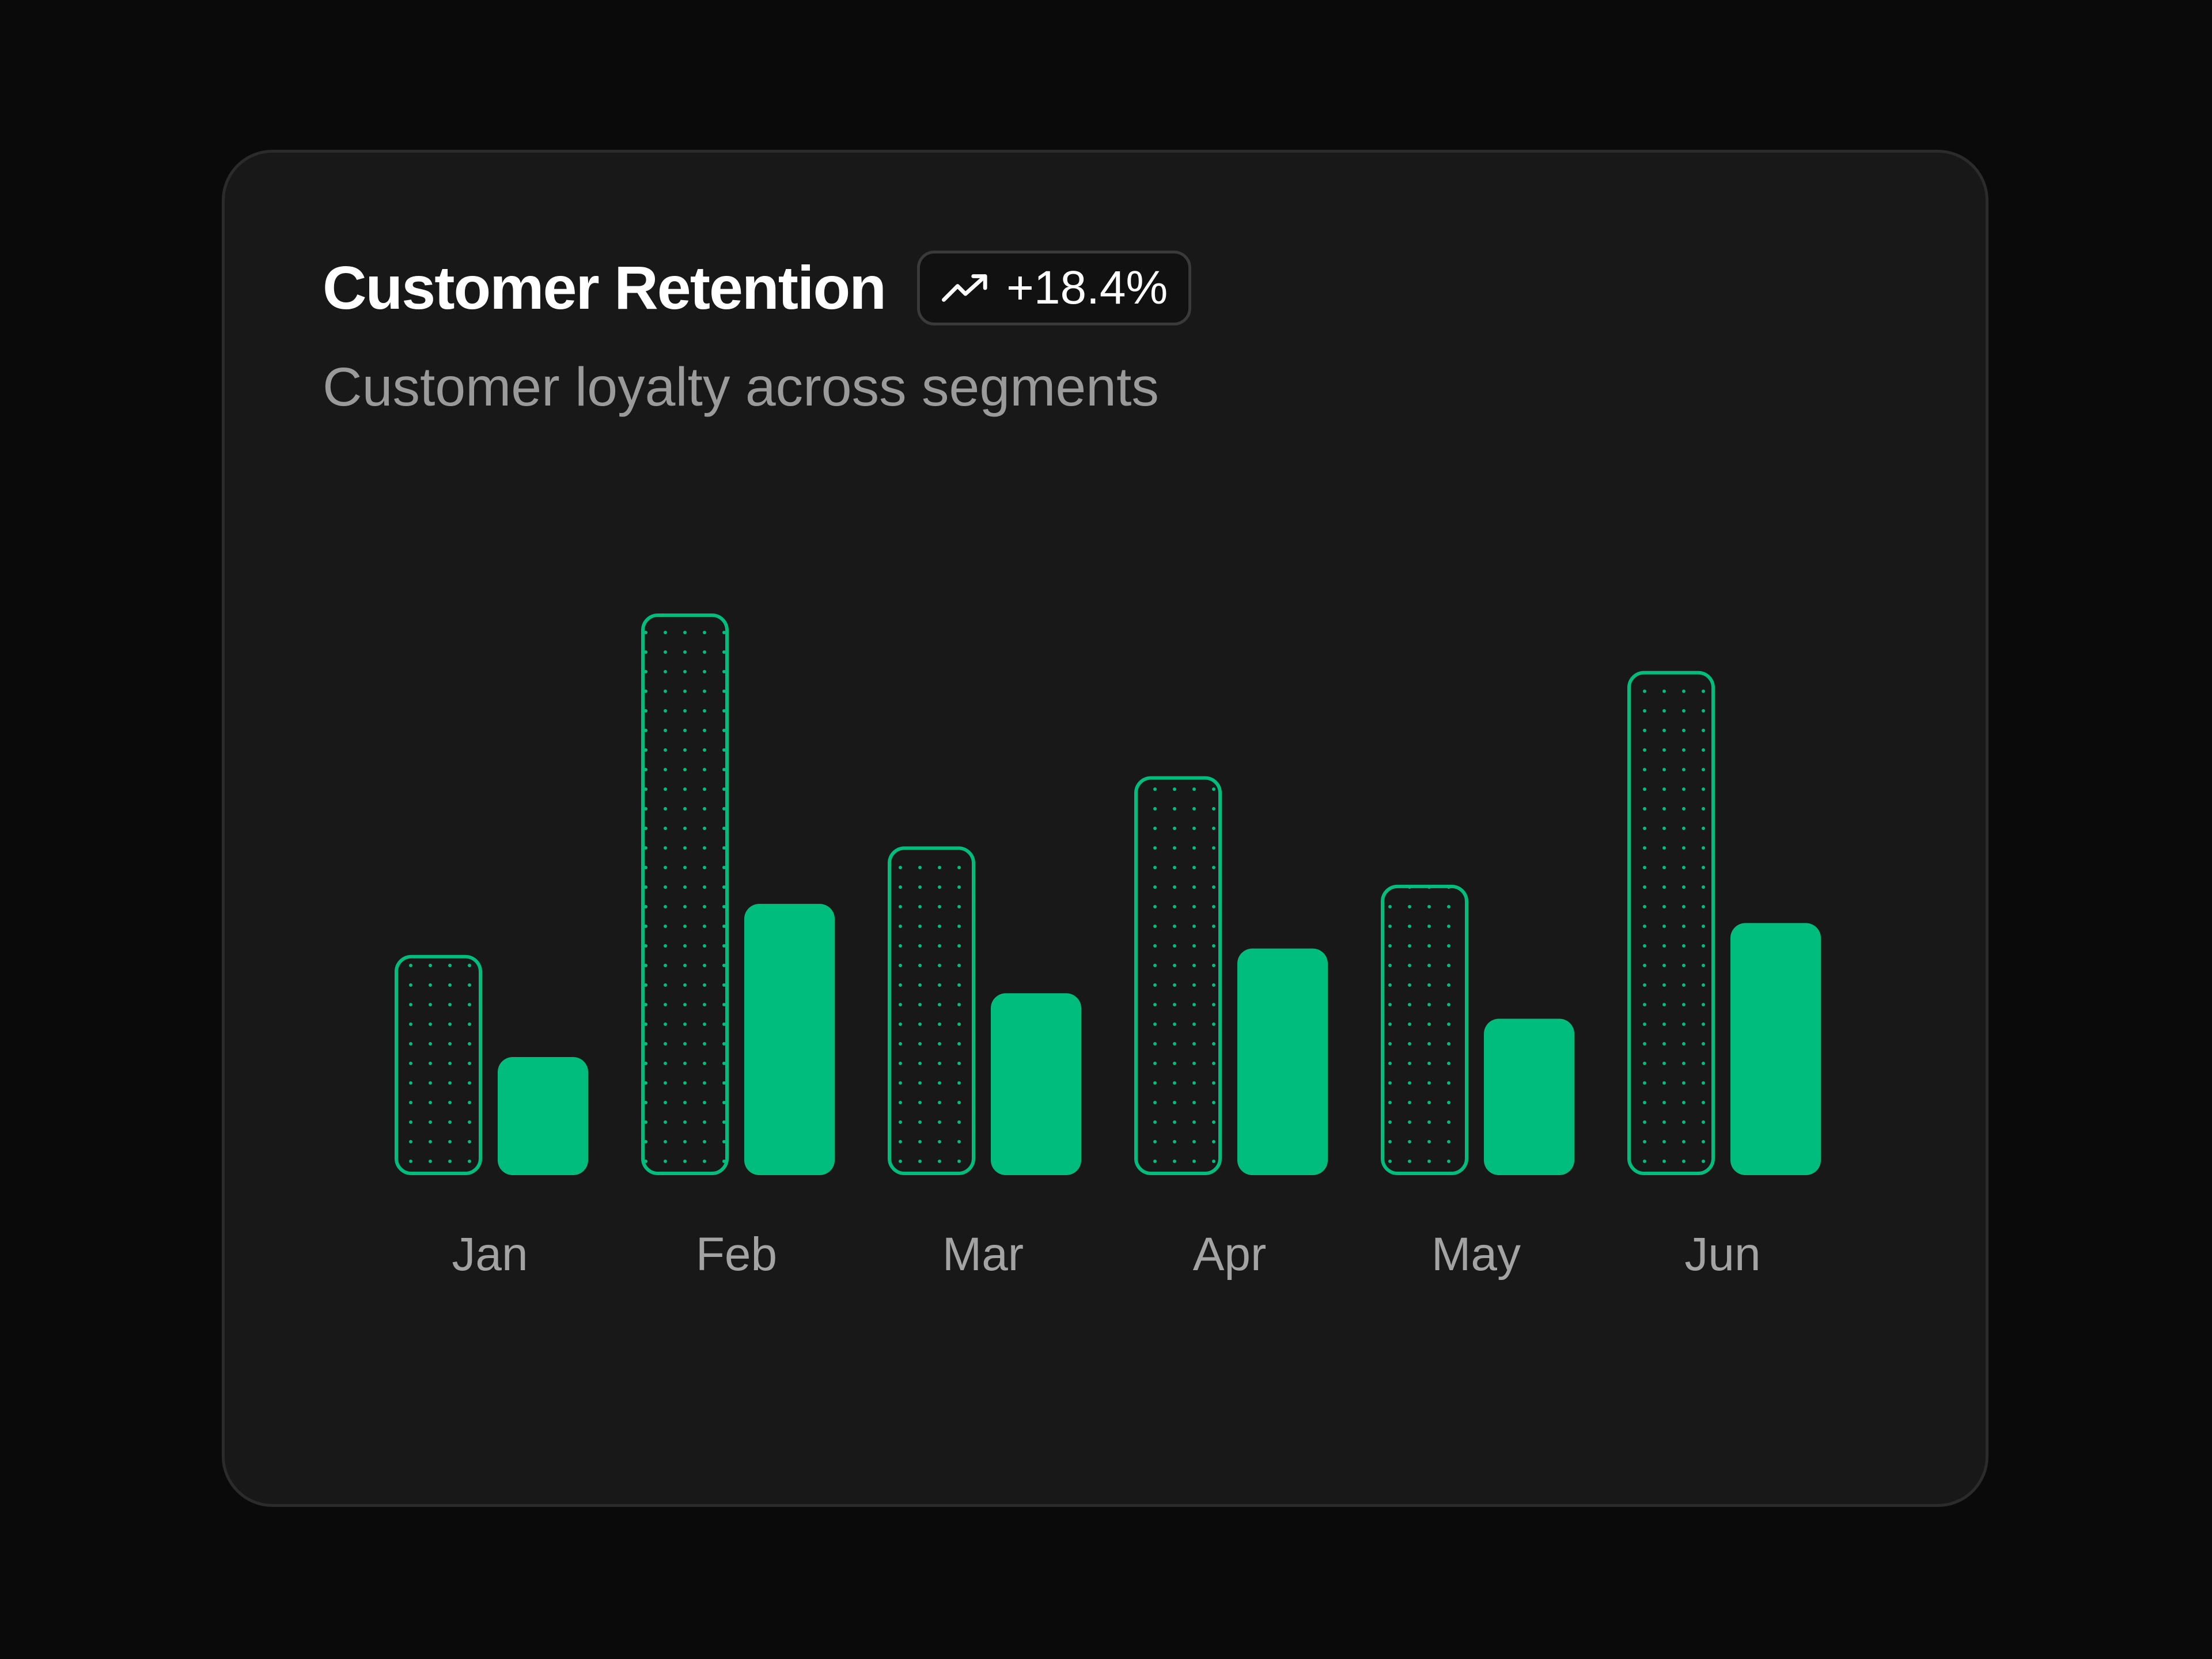  I want to click on x-tick-label: May, so click(1476, 1254).